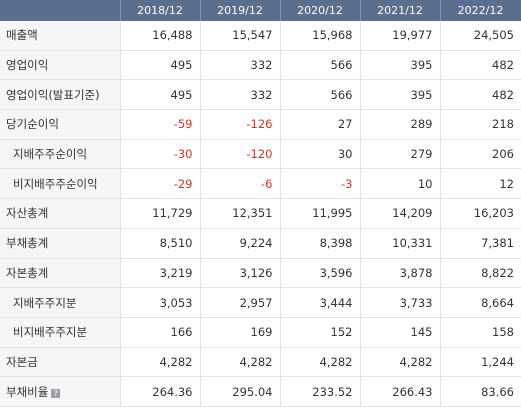  Describe the element at coordinates (480, 154) in the screenshot. I see `table-cell: 206` at that location.